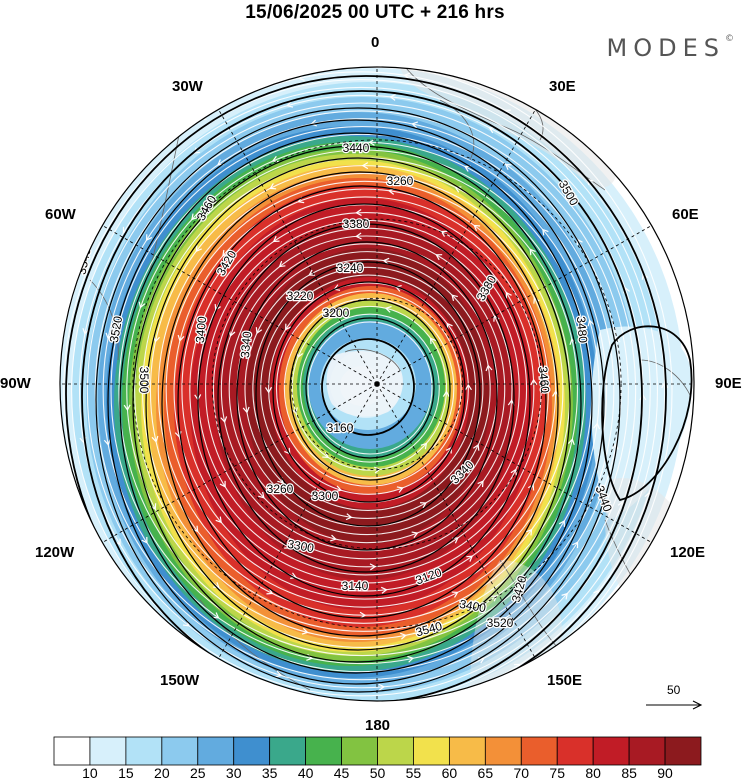  Describe the element at coordinates (246, 344) in the screenshot. I see `contour-label: 3340` at that location.